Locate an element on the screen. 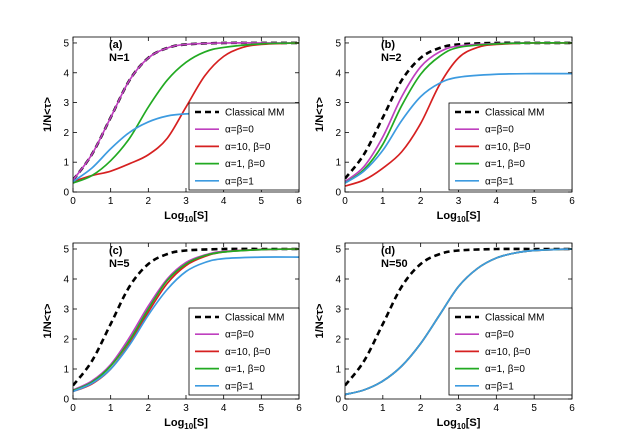  panel-label: (b) is located at coordinates (388, 45).